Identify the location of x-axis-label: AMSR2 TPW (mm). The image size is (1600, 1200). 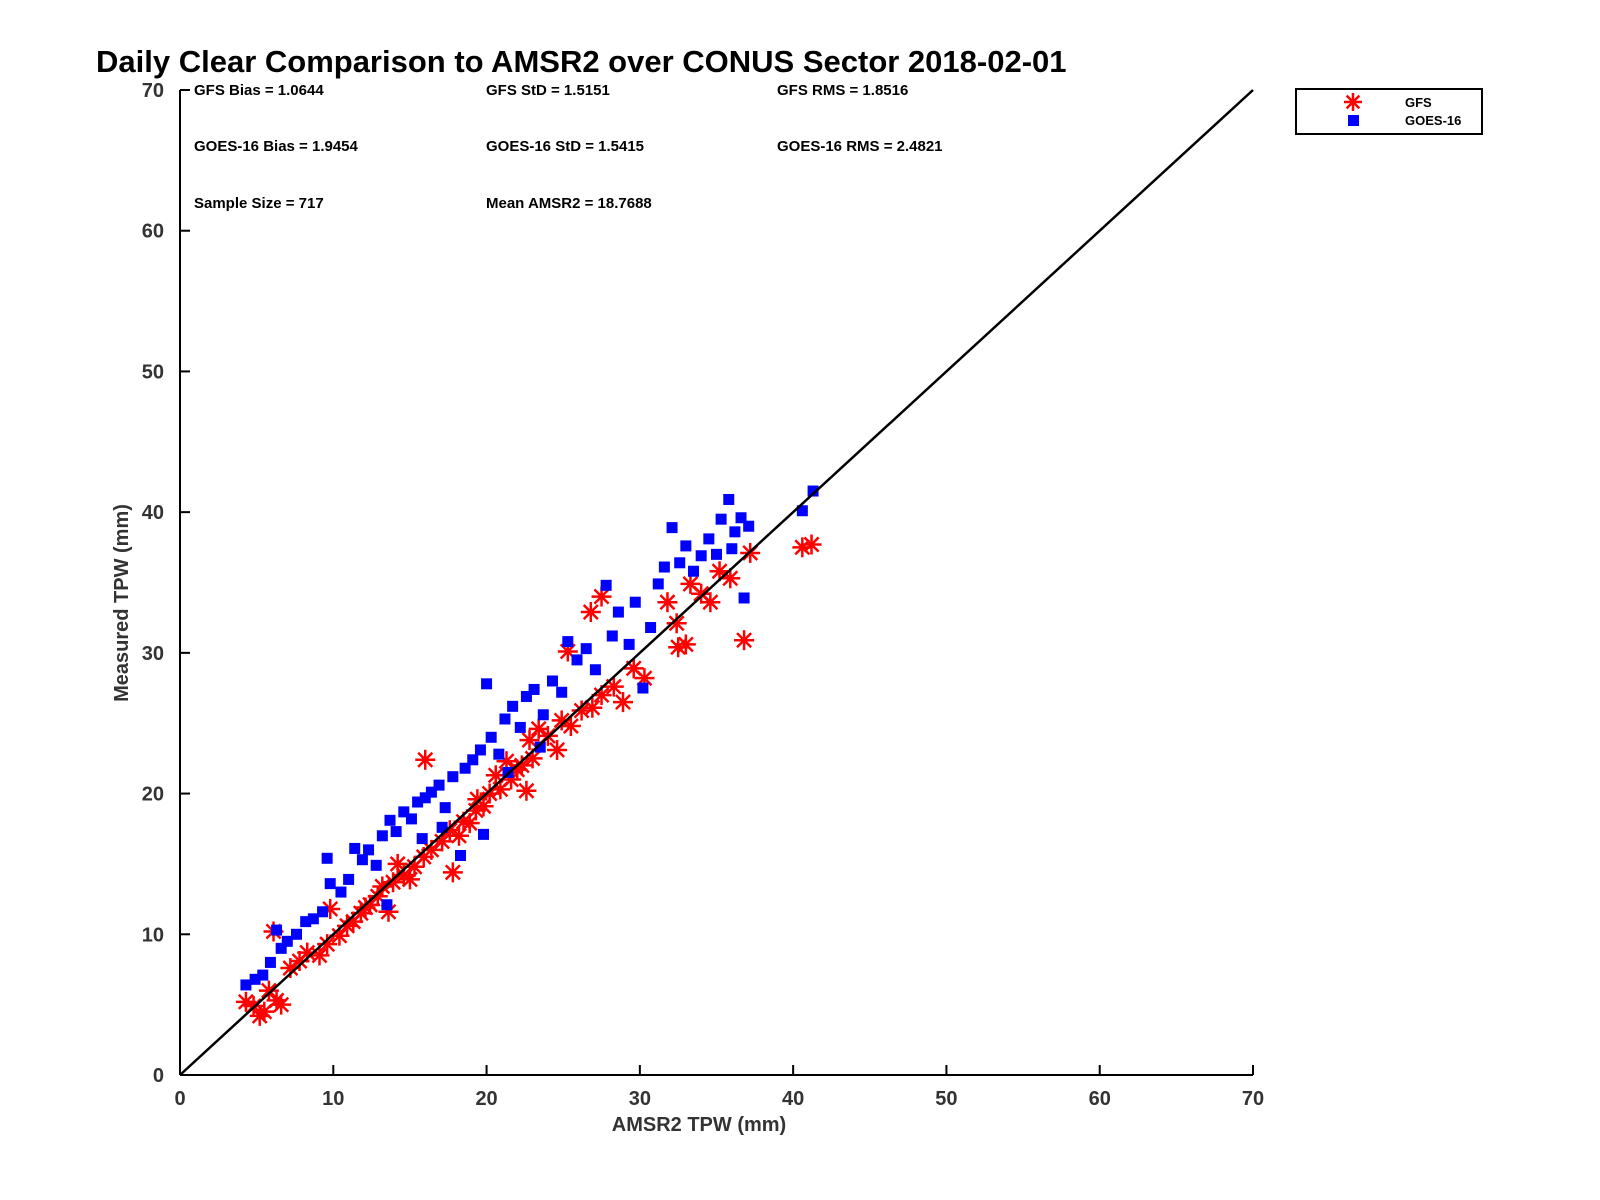
(699, 1125).